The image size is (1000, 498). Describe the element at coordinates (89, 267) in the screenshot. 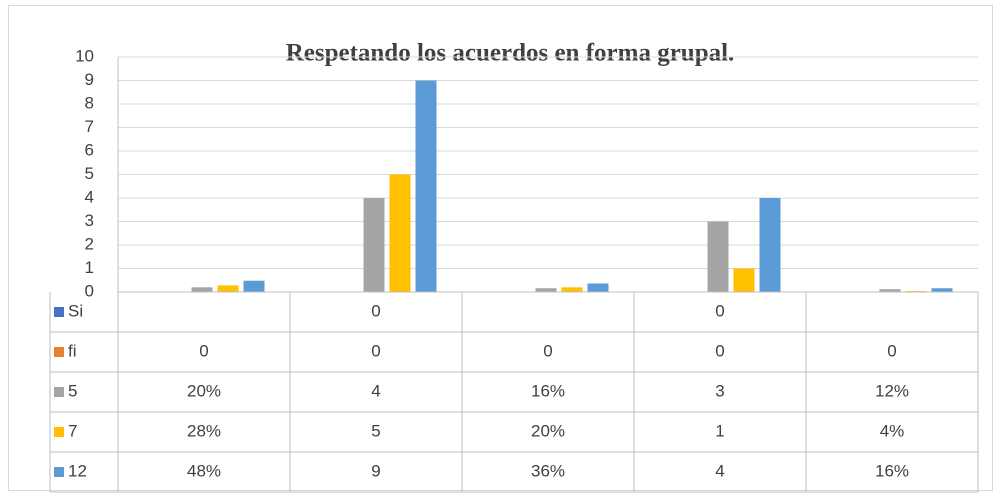

I see `y-tick-label: 1` at that location.